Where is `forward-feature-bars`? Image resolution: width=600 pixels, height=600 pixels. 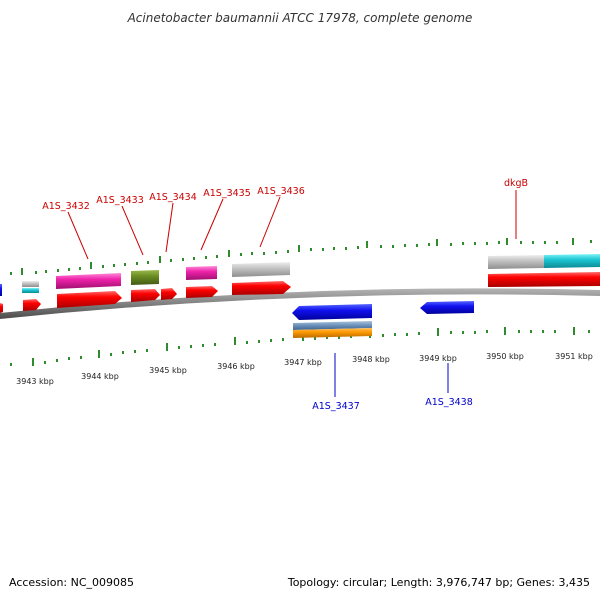 forward-feature-bars is located at coordinates (300, 275).